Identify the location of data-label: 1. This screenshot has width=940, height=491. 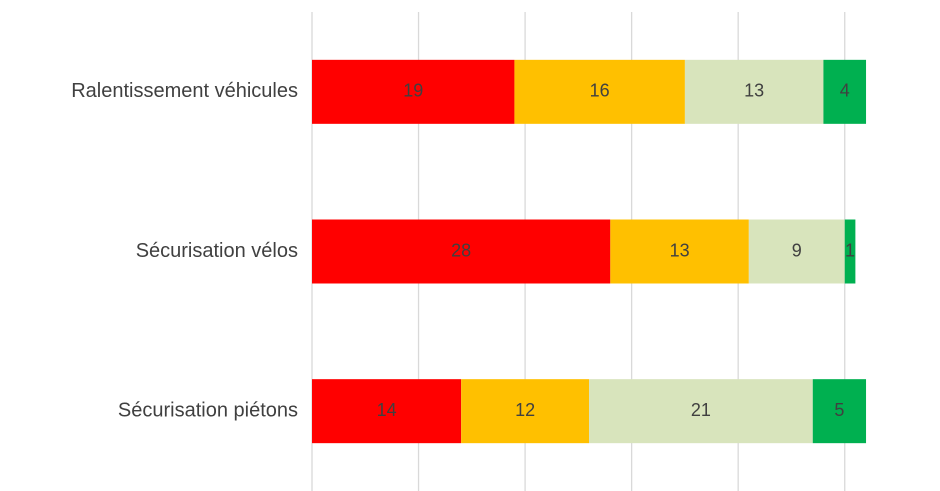
(850, 250).